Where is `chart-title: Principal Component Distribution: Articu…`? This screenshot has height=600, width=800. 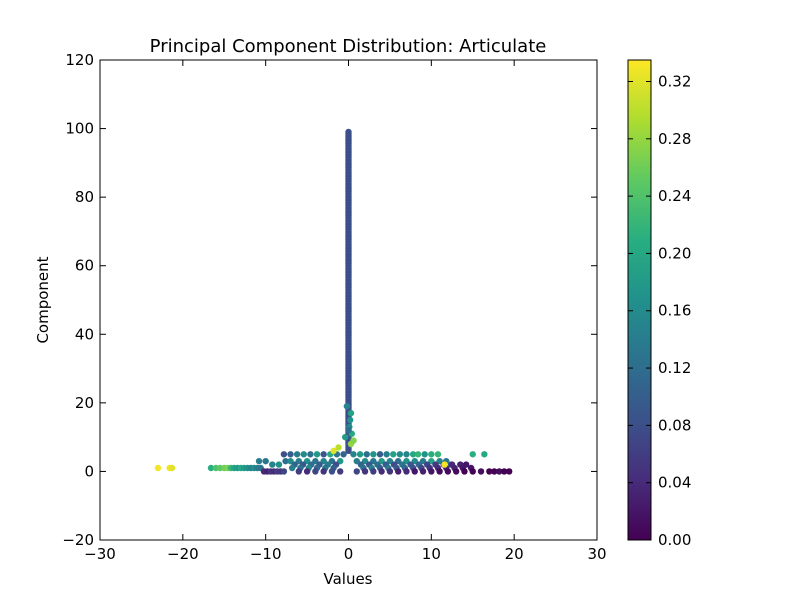
chart-title: Principal Component Distribution: Articu… is located at coordinates (348, 46).